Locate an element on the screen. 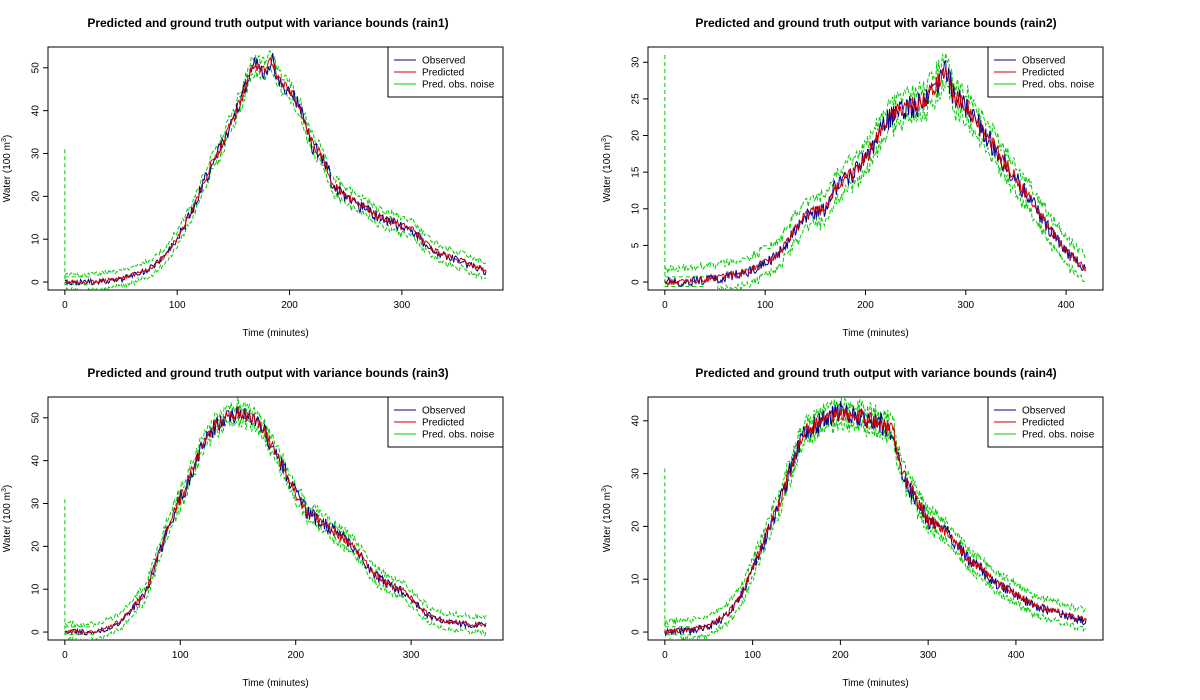 The width and height of the screenshot is (1200, 700). y-tick-label: 5 is located at coordinates (636, 245).